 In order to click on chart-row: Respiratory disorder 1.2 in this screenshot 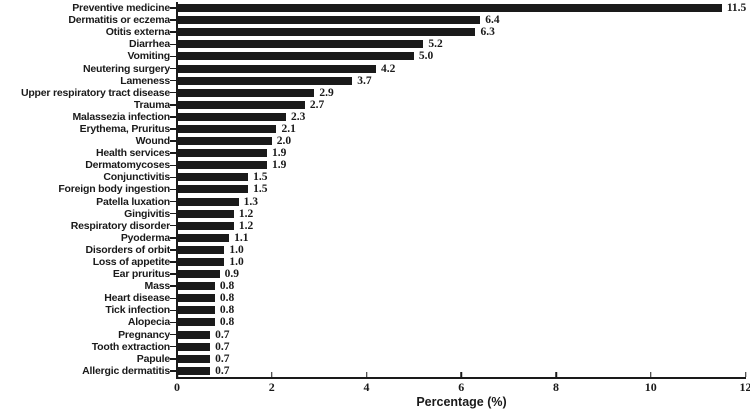, I will do `click(375, 226)`.